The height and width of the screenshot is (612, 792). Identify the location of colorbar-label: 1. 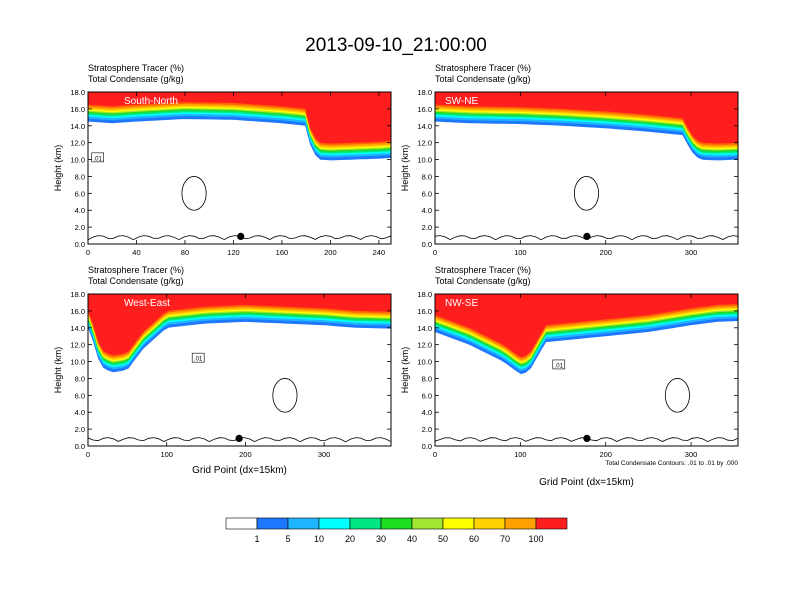
(256, 539).